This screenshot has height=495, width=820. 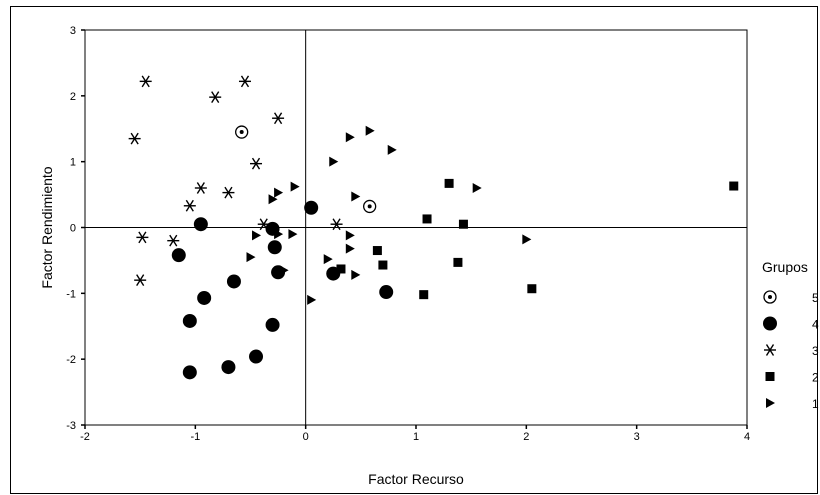 I want to click on x-tick-label: 4, so click(x=747, y=437).